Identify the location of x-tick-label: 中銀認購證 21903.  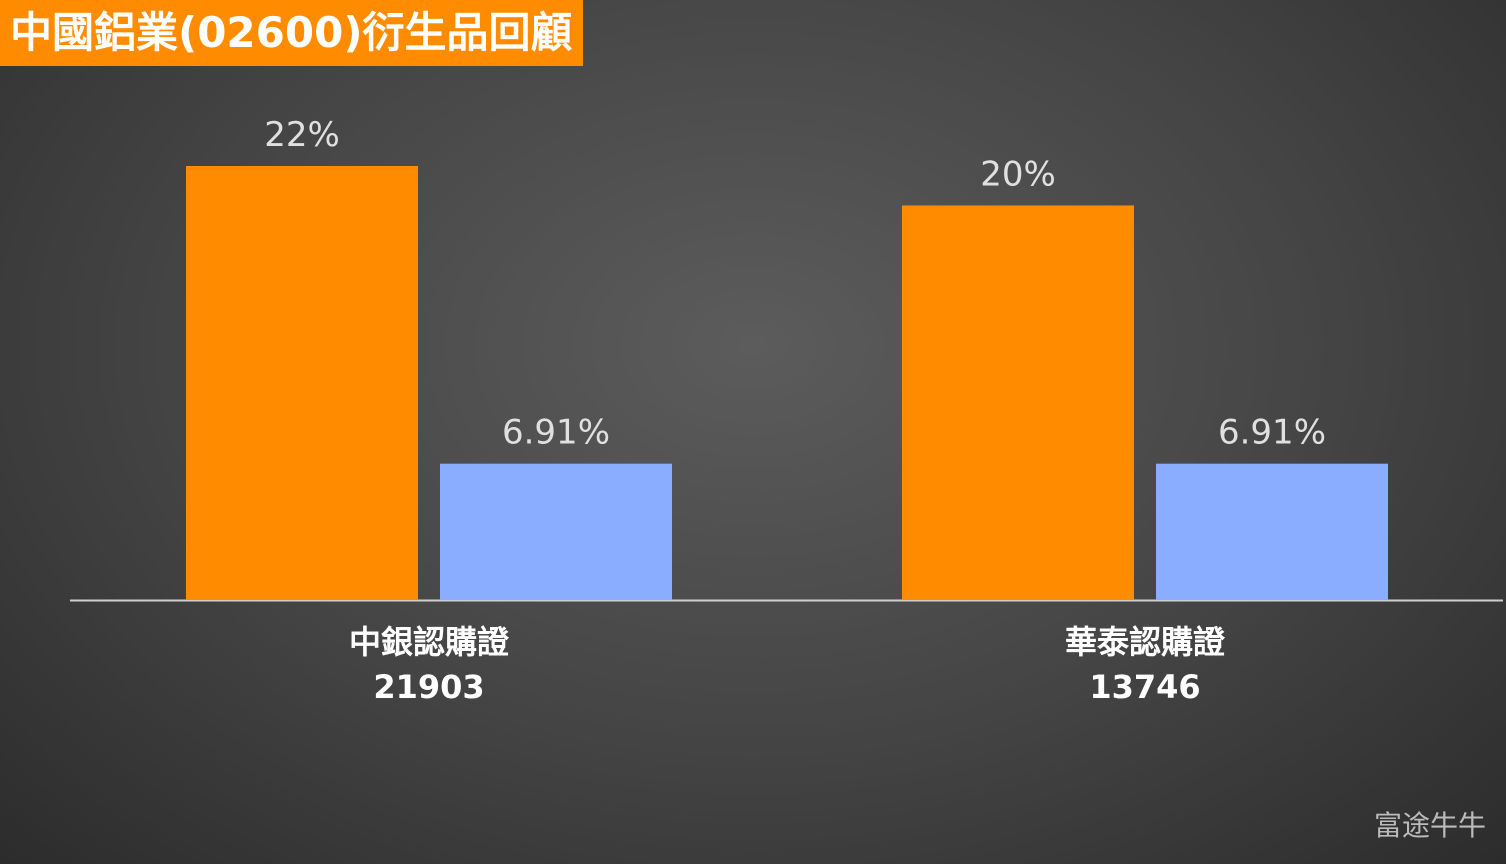
(428, 664).